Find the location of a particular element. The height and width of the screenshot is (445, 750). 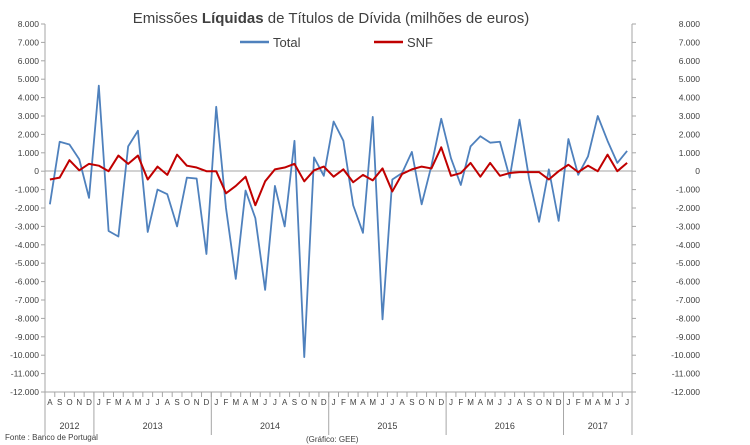

x-year-label: 2016 is located at coordinates (505, 426).